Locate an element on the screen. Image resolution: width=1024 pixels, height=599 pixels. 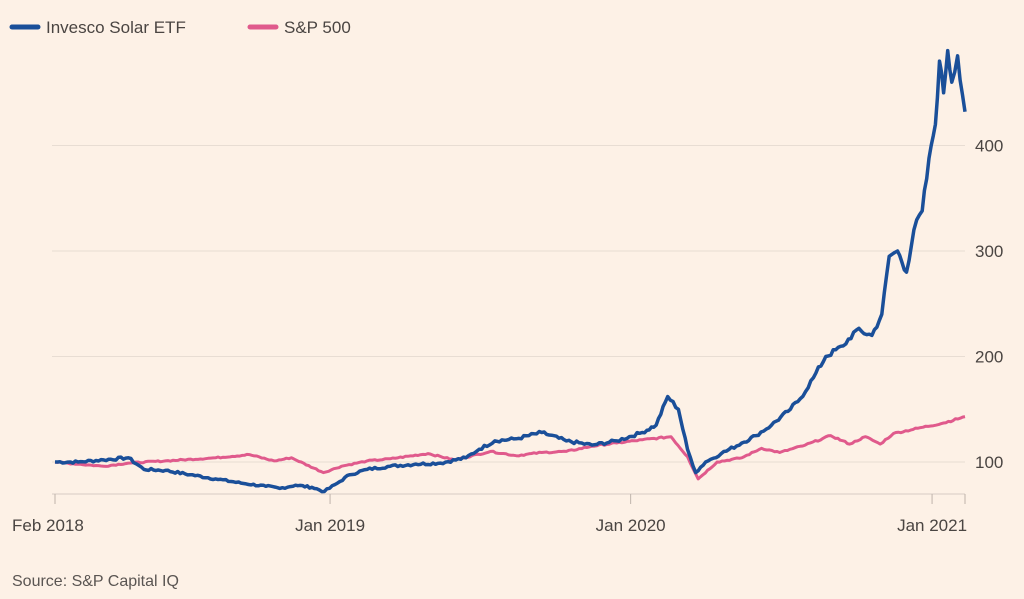
y-tick-label-300: 300 is located at coordinates (989, 251).